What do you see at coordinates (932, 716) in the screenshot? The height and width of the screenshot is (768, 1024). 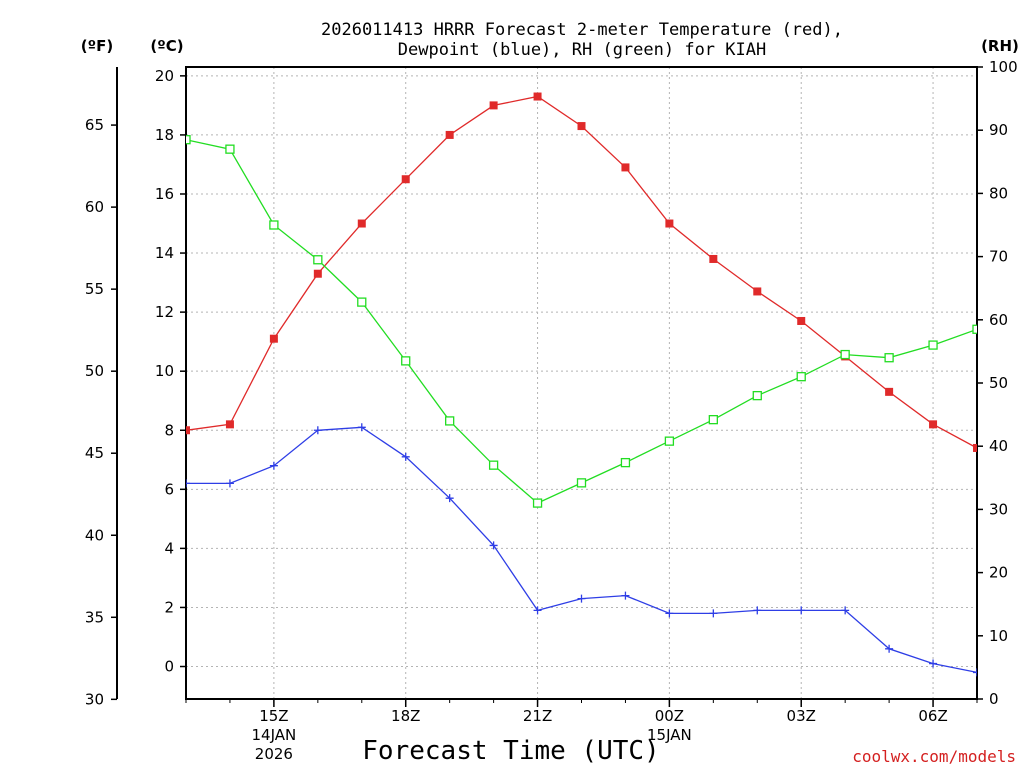 I see `x-tick-label: 06Z` at bounding box center [932, 716].